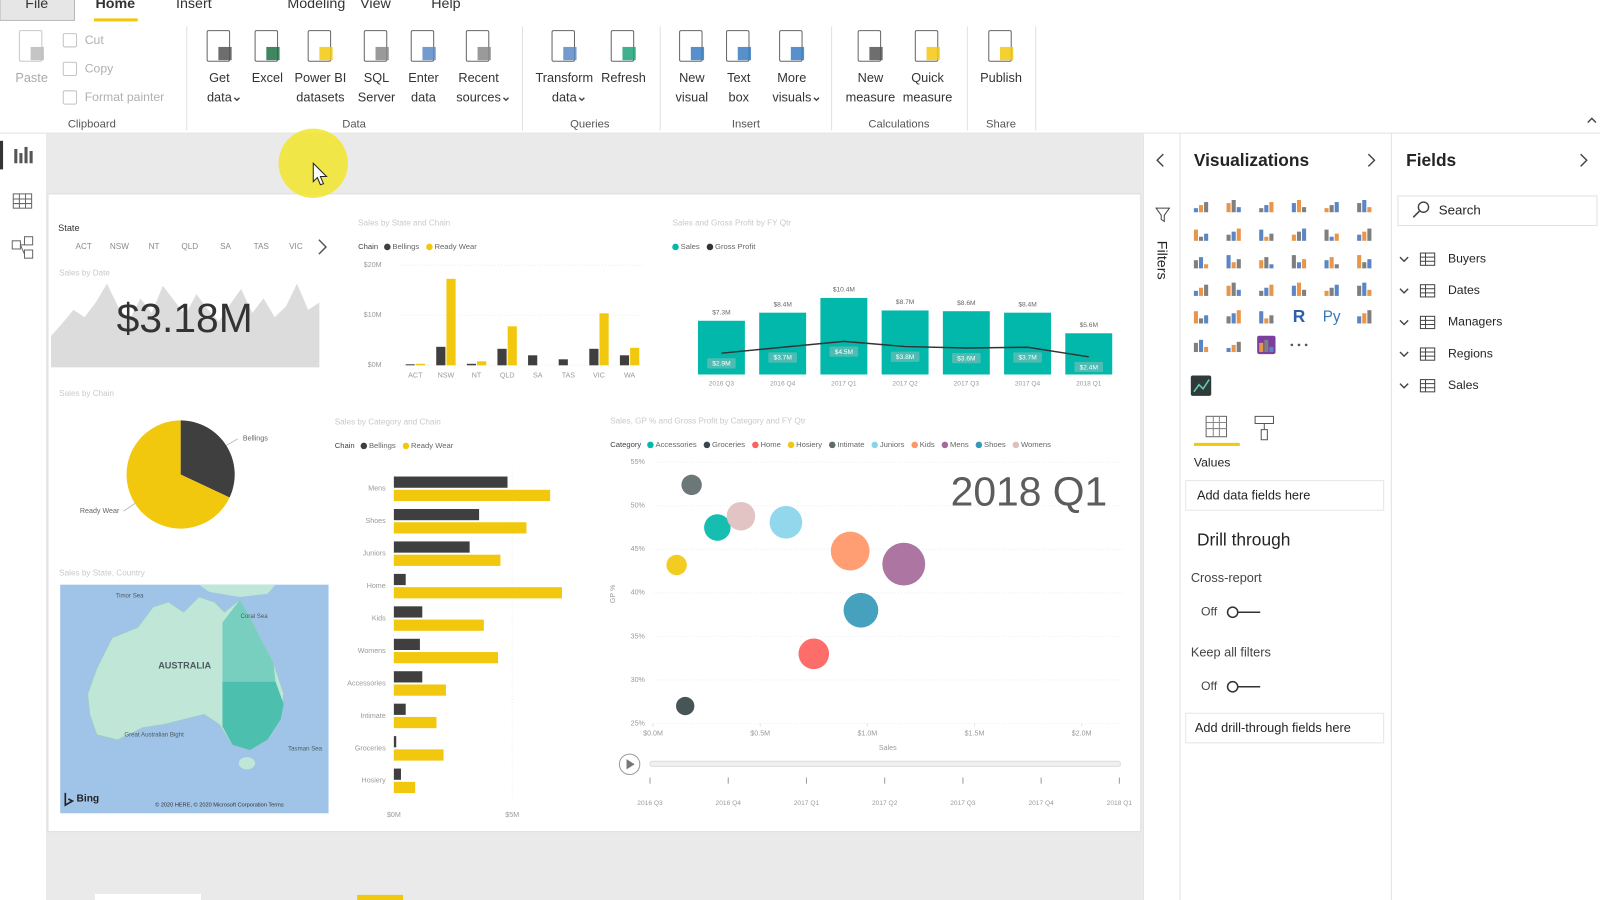 This screenshot has width=1600, height=900. What do you see at coordinates (148, 896) in the screenshot?
I see `page-tab` at bounding box center [148, 896].